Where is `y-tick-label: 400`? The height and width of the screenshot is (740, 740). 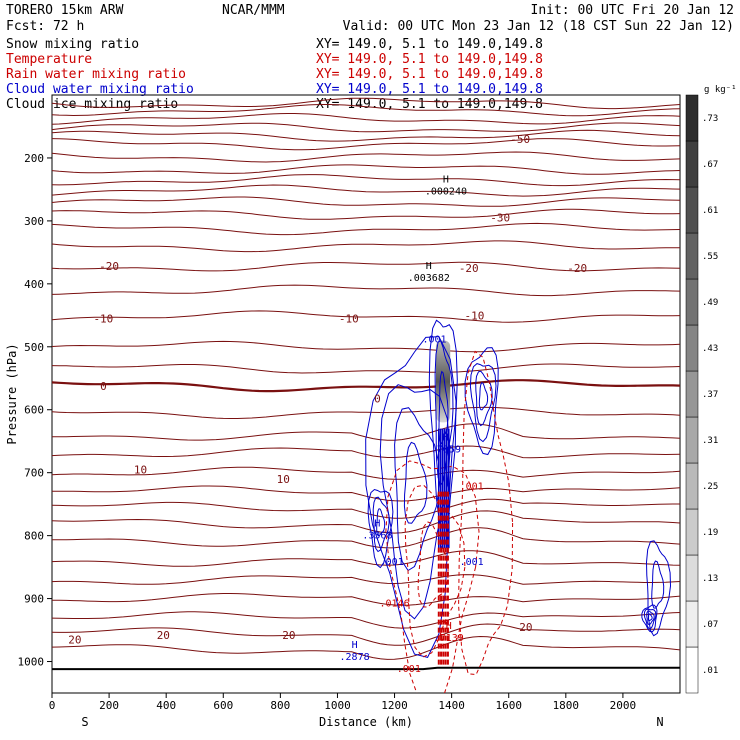
y-tick-label: 400 is located at coordinates (34, 284).